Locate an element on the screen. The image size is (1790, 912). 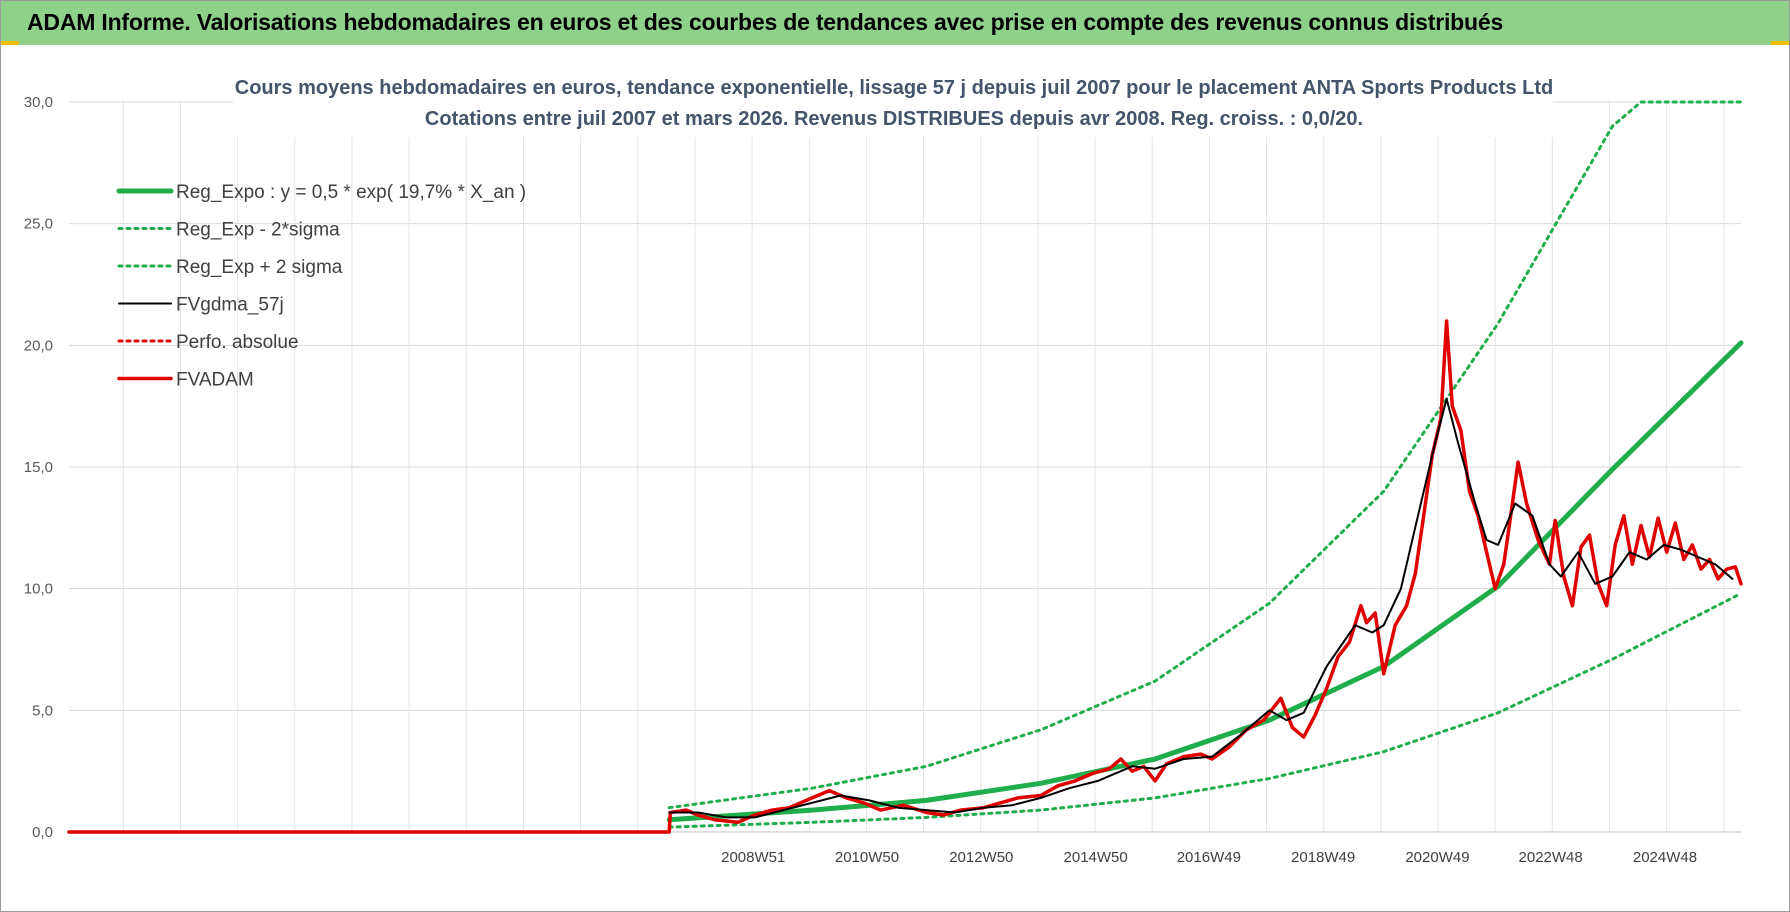
y-tick-label: 30,0 is located at coordinates (38, 102).